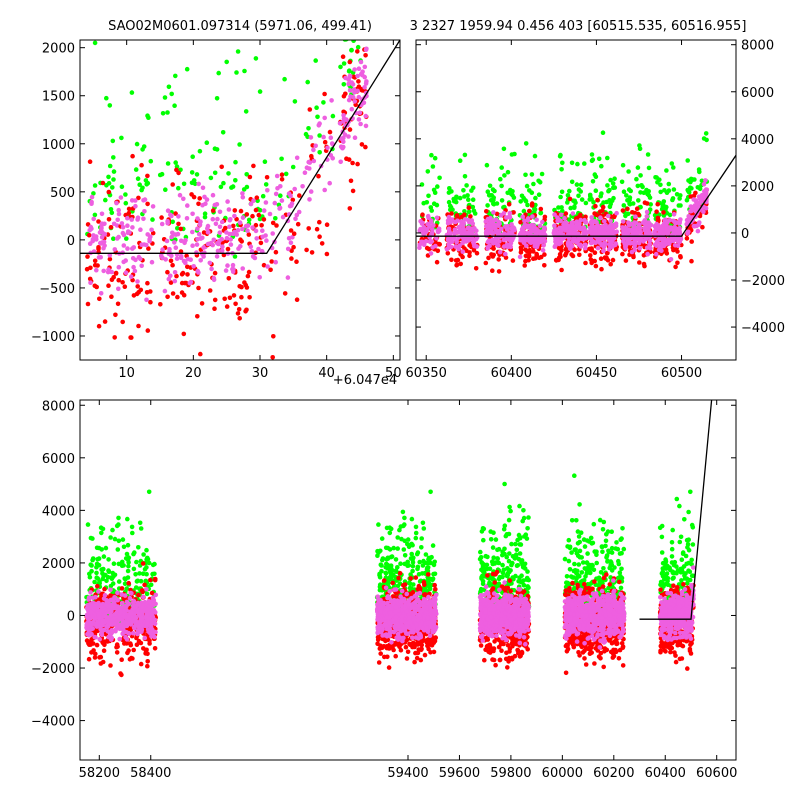  What do you see at coordinates (426, 373) in the screenshot?
I see `x-tick-label: 60350` at bounding box center [426, 373].